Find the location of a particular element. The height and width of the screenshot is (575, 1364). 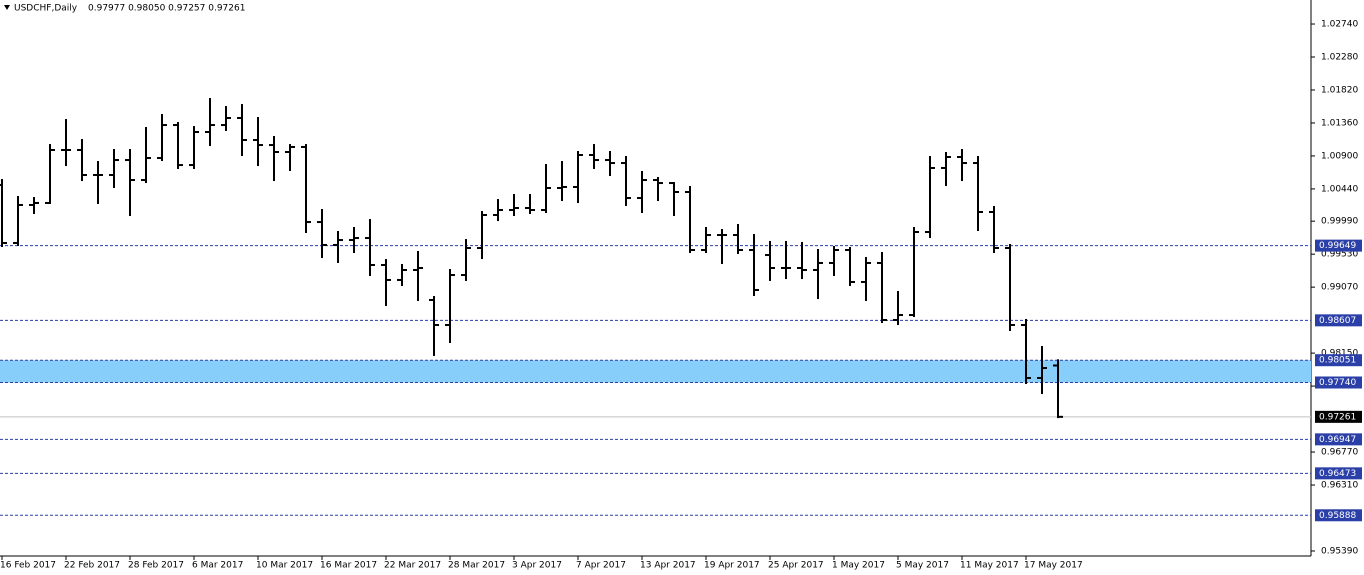

y-tick-label: 1.02740 is located at coordinates (1339, 25).